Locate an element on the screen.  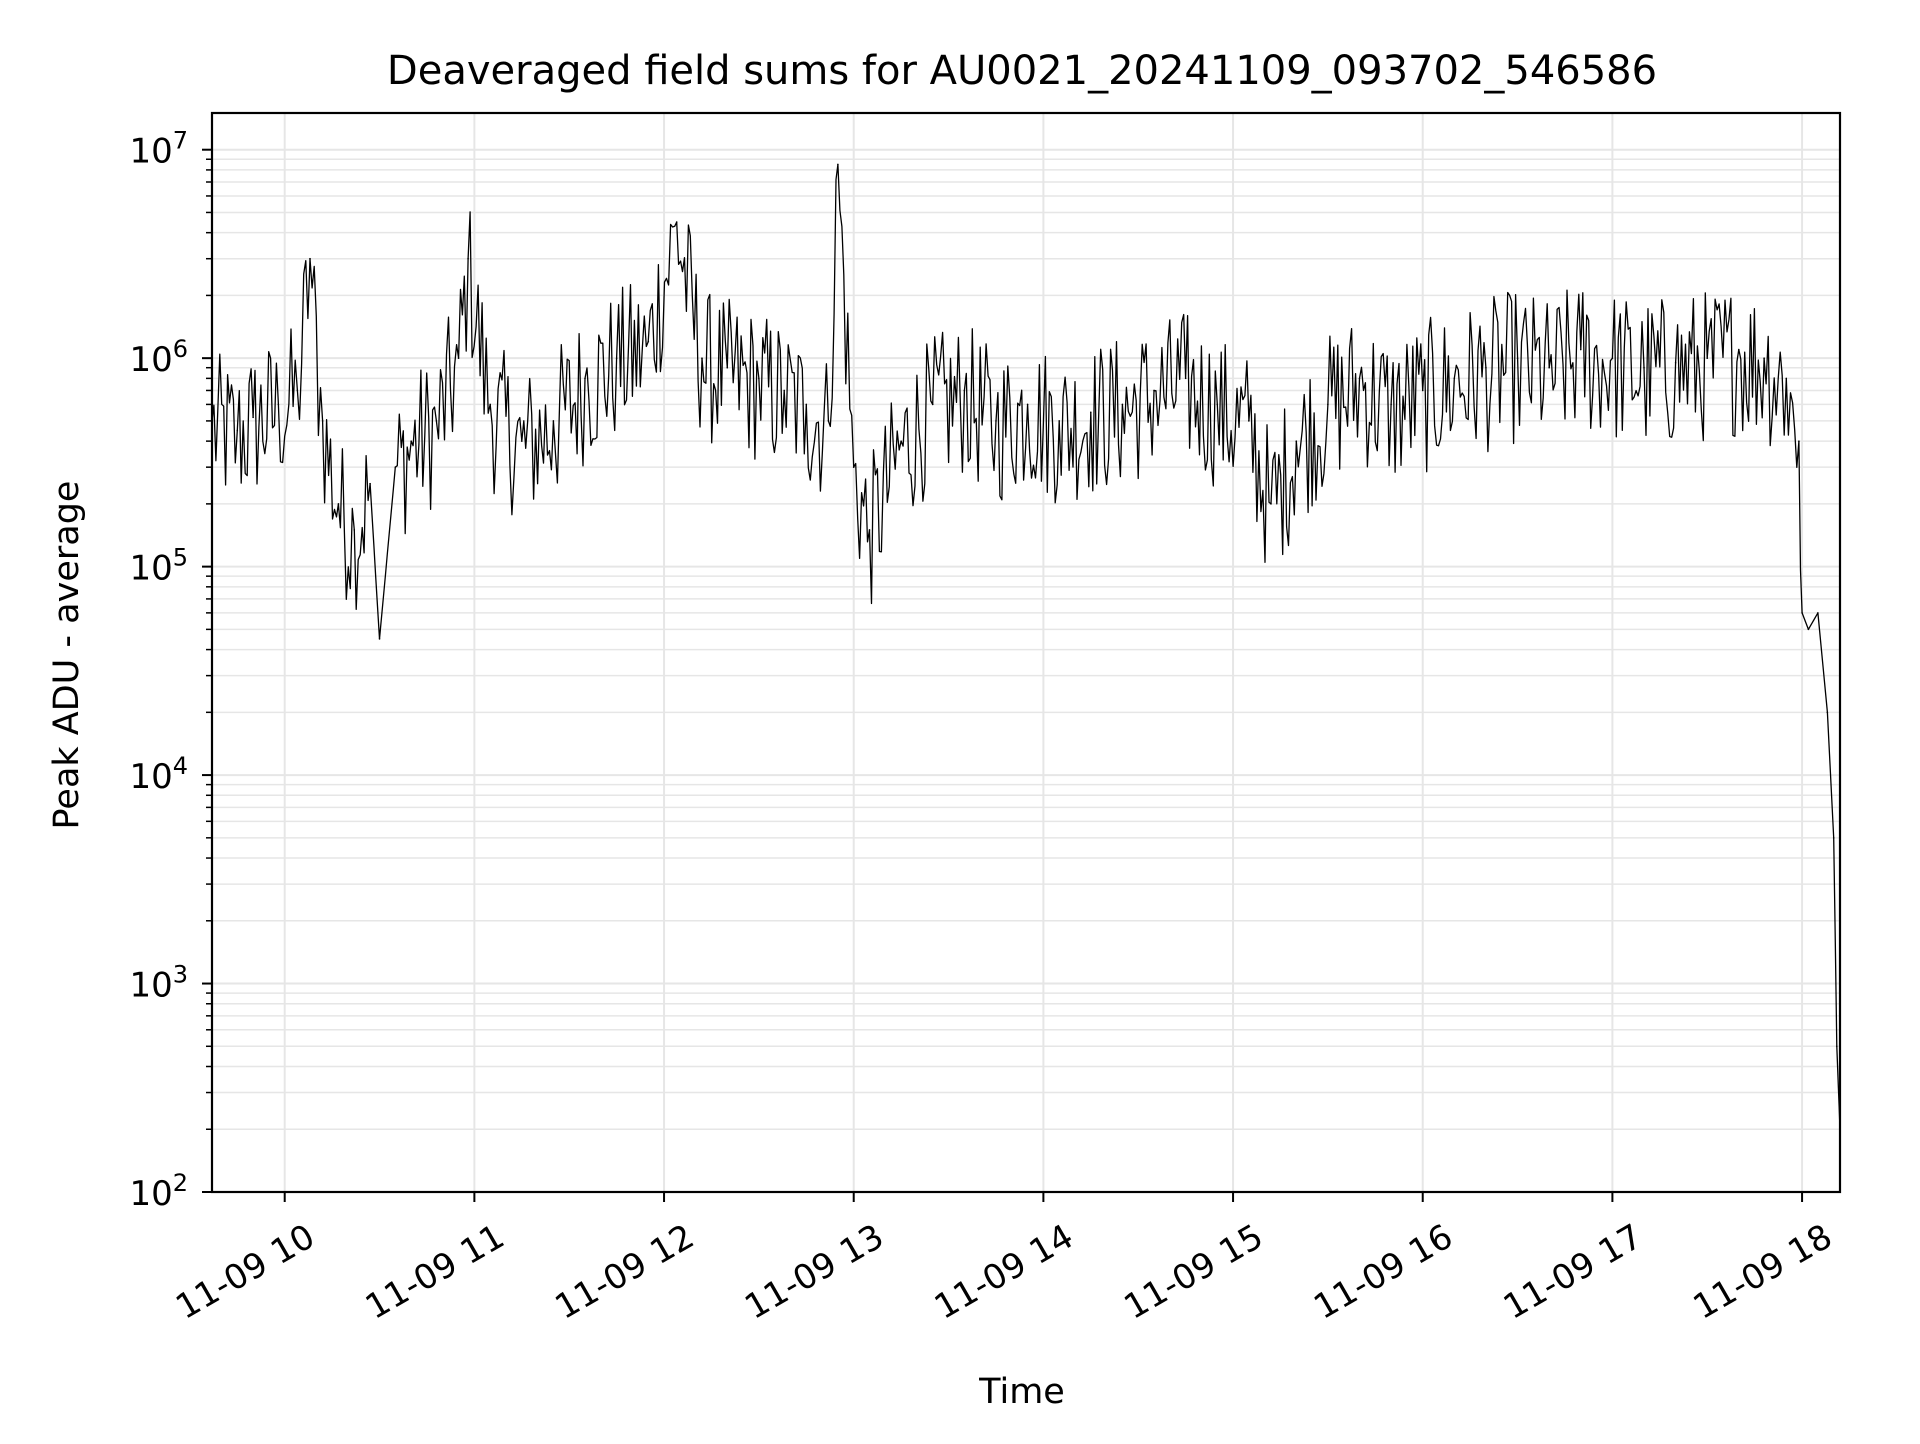
x-axis-label: Time is located at coordinates (1021, 1392).